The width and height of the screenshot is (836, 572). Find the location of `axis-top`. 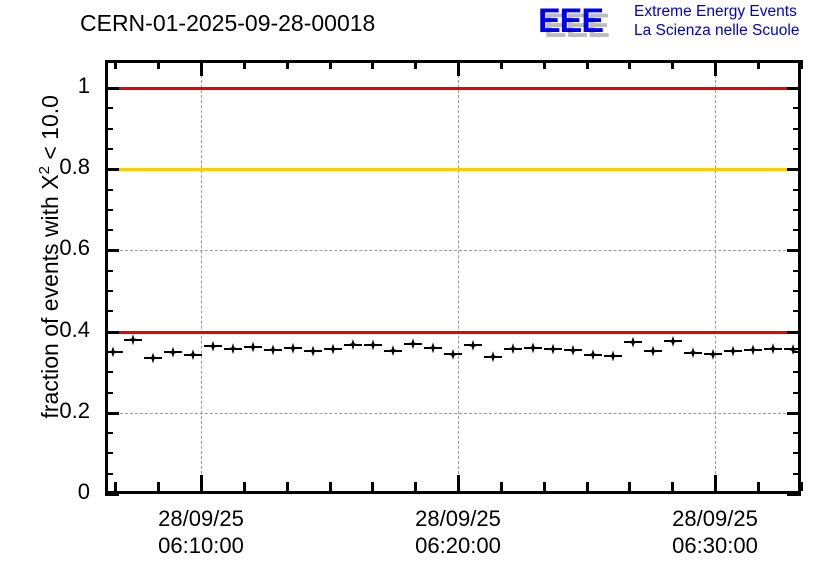

axis-top is located at coordinates (453, 61).